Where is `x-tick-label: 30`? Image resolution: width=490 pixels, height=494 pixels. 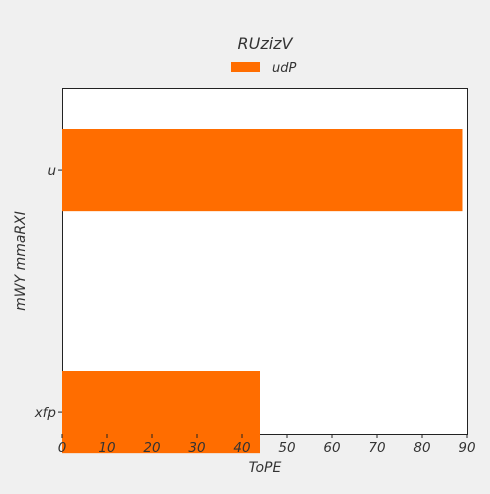
x-tick-label: 30 is located at coordinates (196, 448).